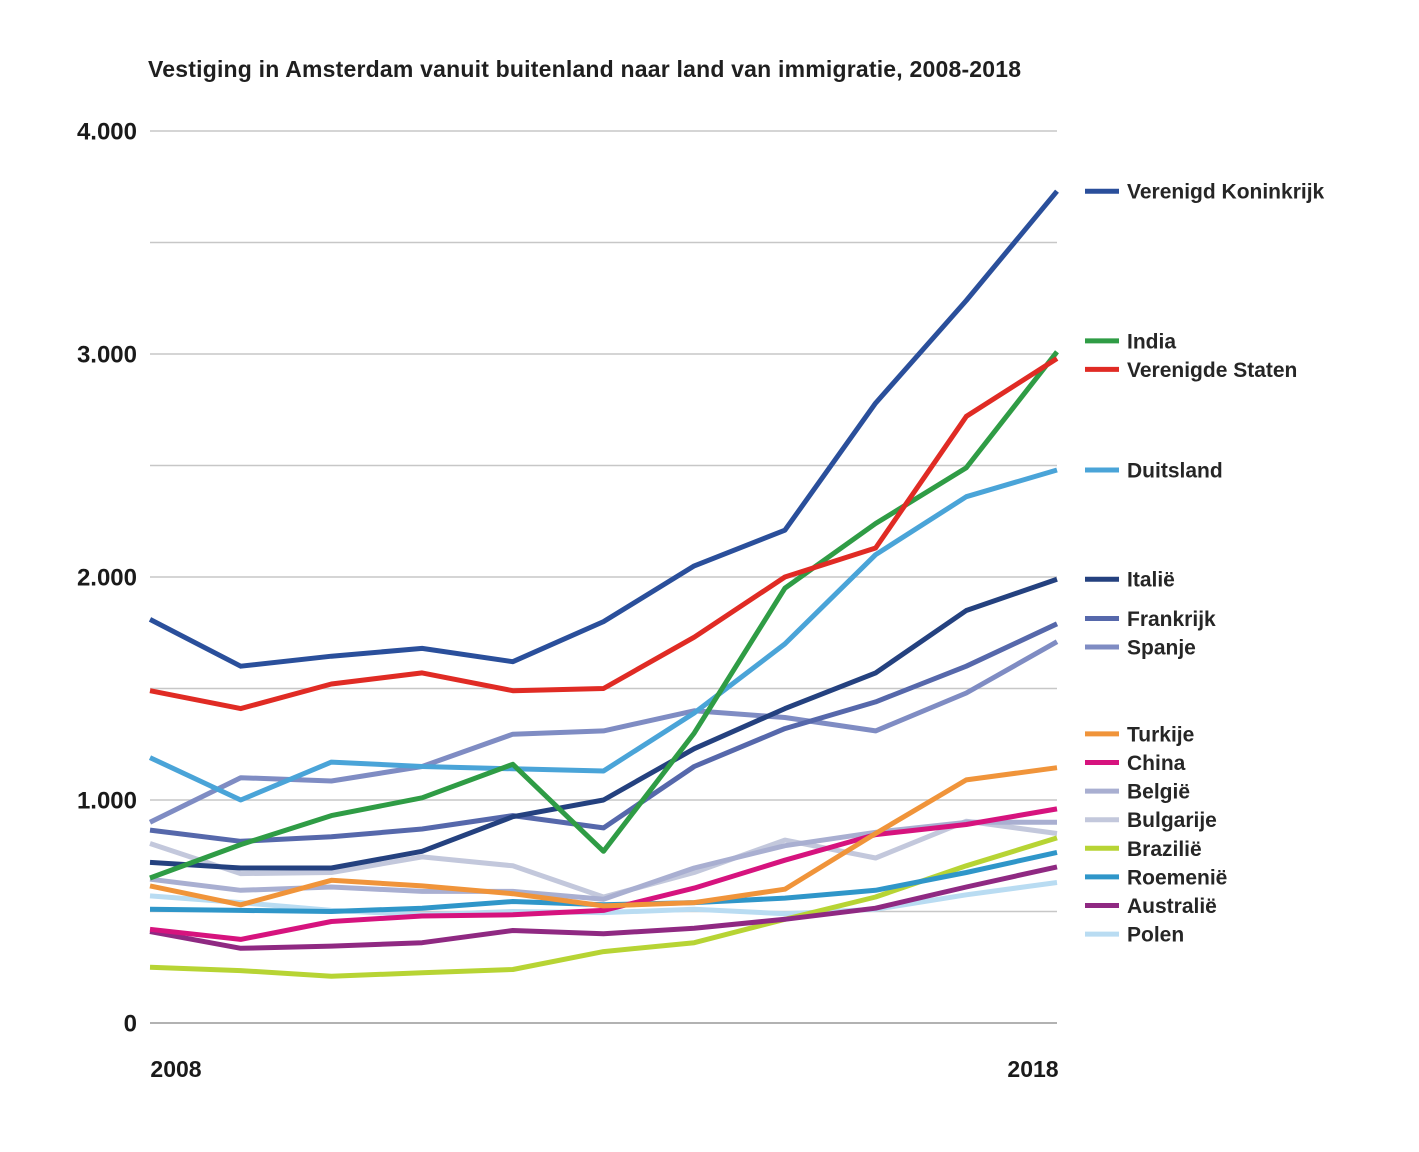 Image resolution: width=1419 pixels, height=1152 pixels. What do you see at coordinates (1172, 906) in the screenshot?
I see `legend-label-australie: Australië` at bounding box center [1172, 906].